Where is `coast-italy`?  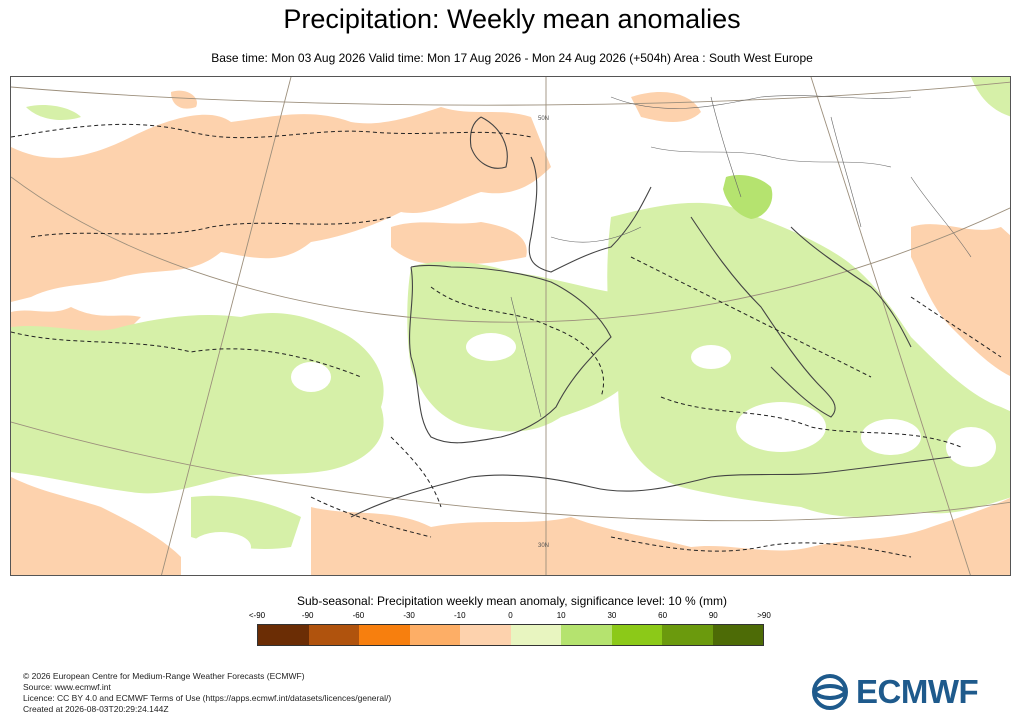 coast-italy is located at coordinates (763, 317).